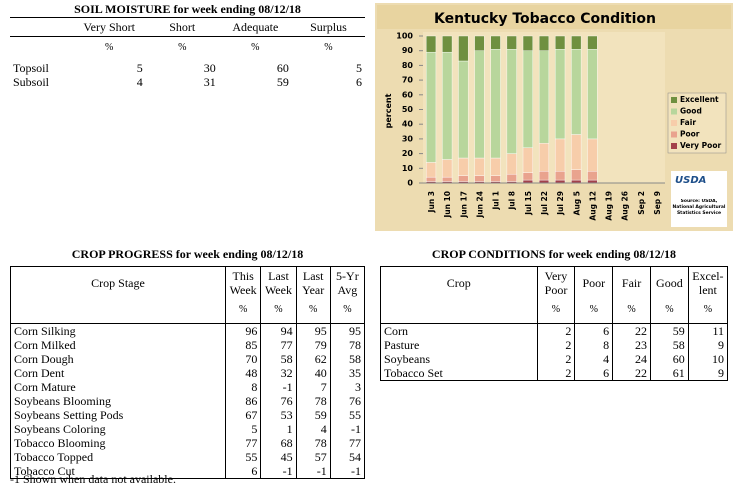  Describe the element at coordinates (188, 359) in the screenshot. I see `row: Corn Dough 70 58 62 58` at that location.